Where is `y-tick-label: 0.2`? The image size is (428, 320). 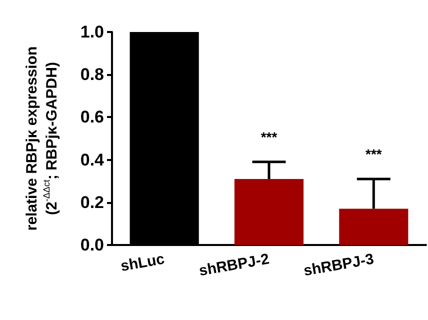
y-tick-label: 0.2 is located at coordinates (92, 202).